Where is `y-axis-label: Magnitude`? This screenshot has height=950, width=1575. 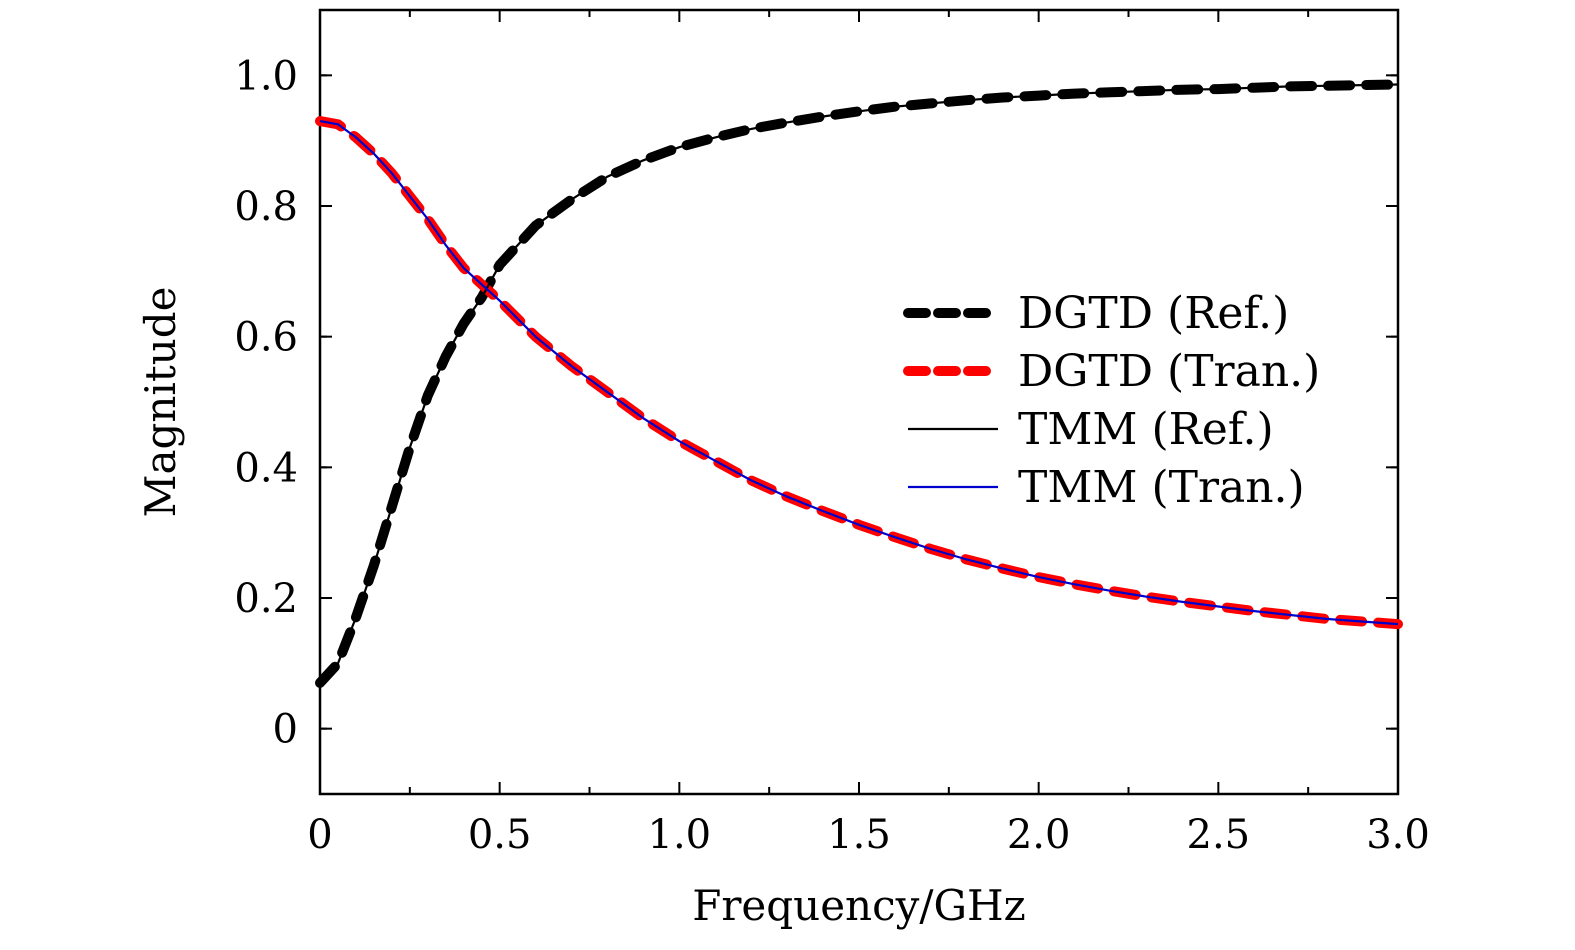 y-axis-label: Magnitude is located at coordinates (160, 401).